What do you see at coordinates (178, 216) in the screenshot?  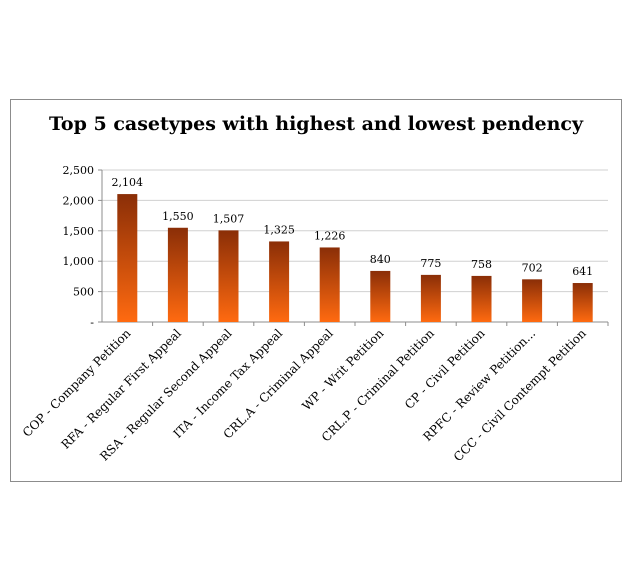 I see `data-label: 1,550` at bounding box center [178, 216].